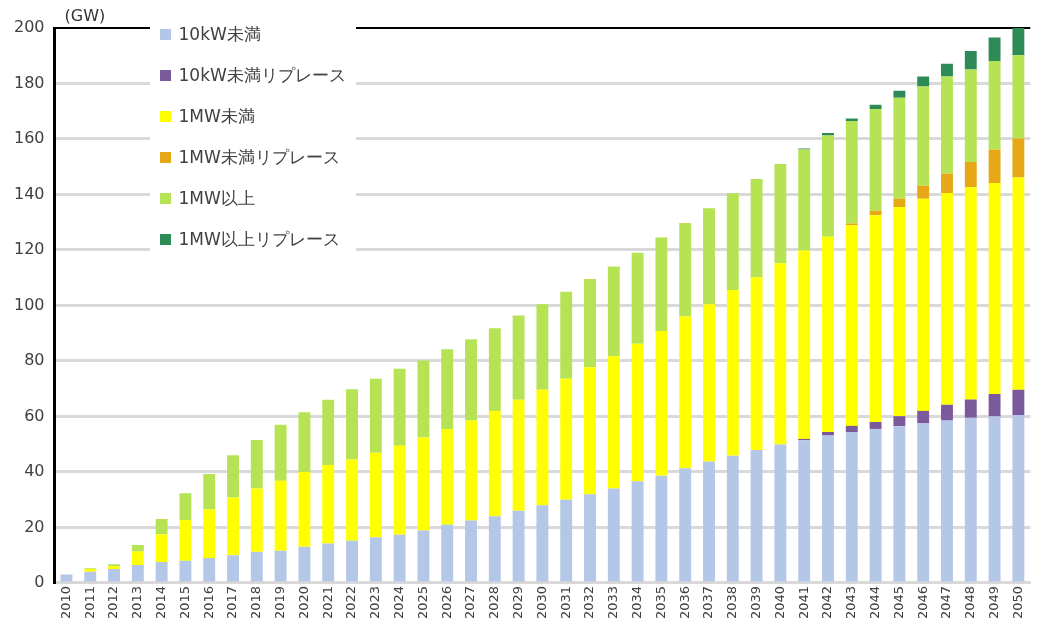 The height and width of the screenshot is (622, 1037). Describe the element at coordinates (29, 27) in the screenshot. I see `y-tick-label: 200` at that location.